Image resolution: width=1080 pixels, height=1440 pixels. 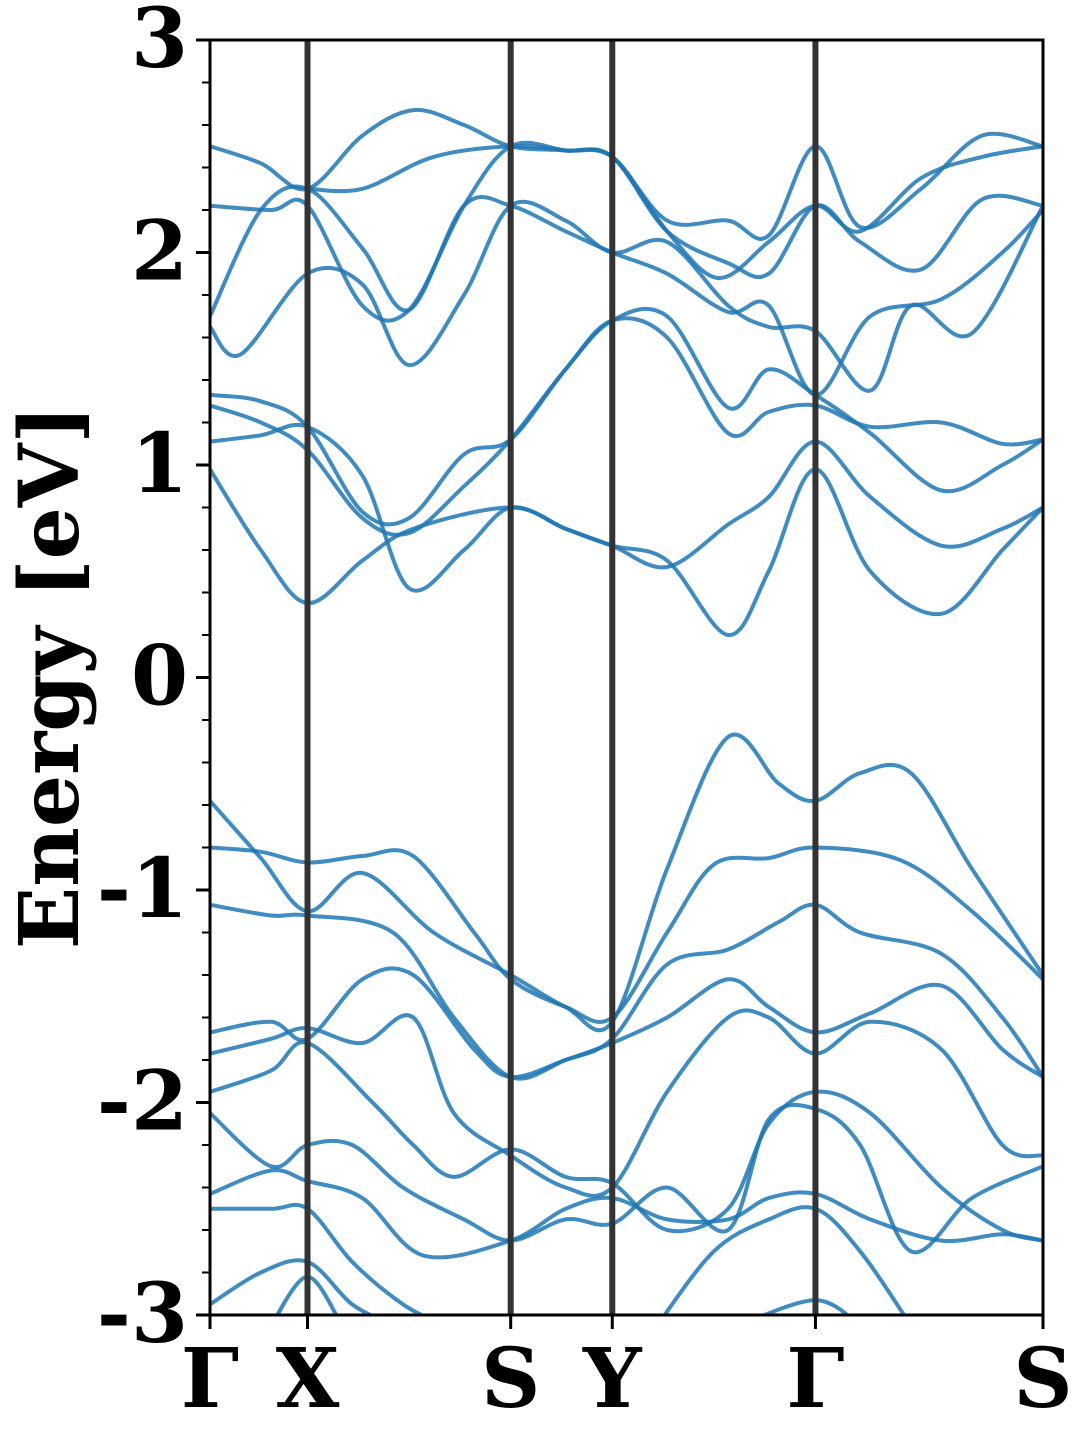 What do you see at coordinates (612, 1379) in the screenshot?
I see `x-tick-label: Y` at bounding box center [612, 1379].